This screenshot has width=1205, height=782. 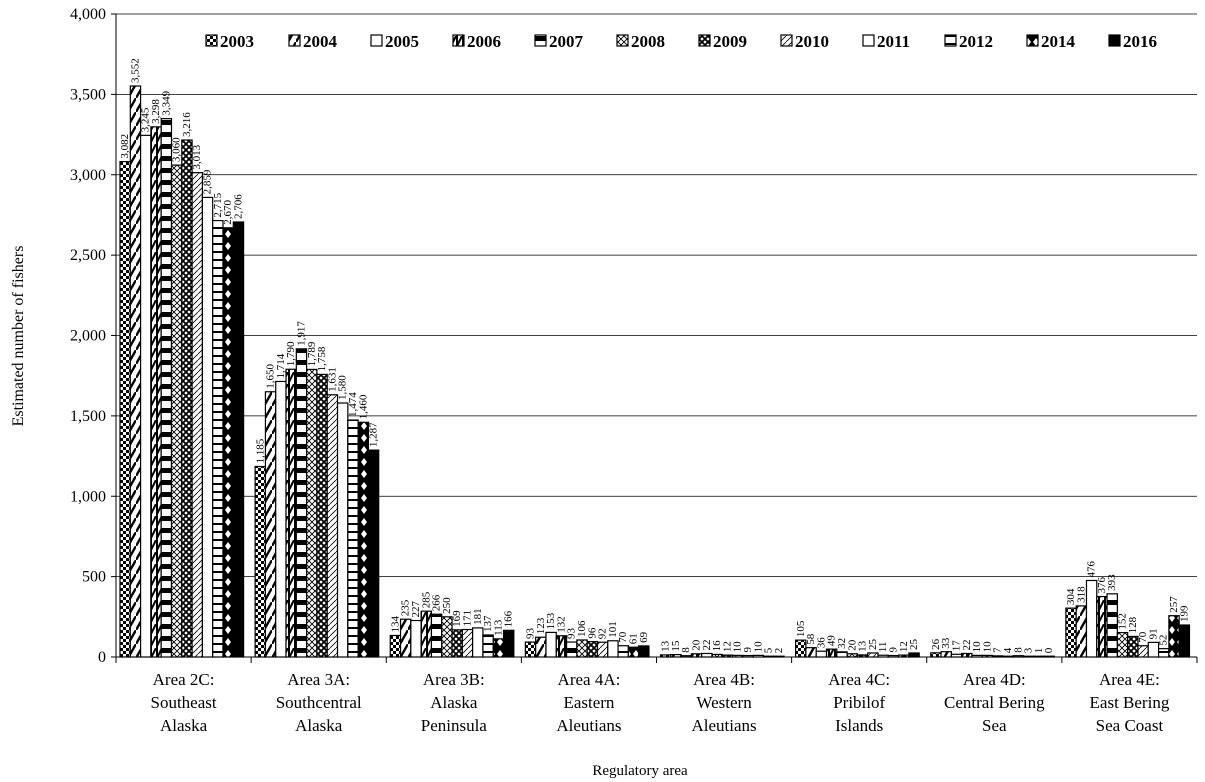 What do you see at coordinates (363, 406) in the screenshot?
I see `data-label: 1,460` at bounding box center [363, 406].